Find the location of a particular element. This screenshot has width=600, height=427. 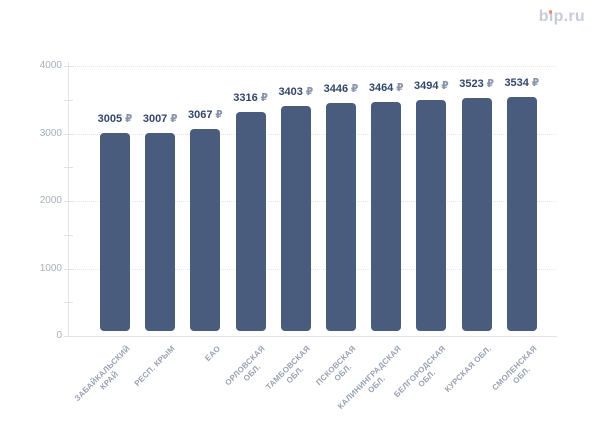

bar-value-label: 3316 ₽ is located at coordinates (251, 98).